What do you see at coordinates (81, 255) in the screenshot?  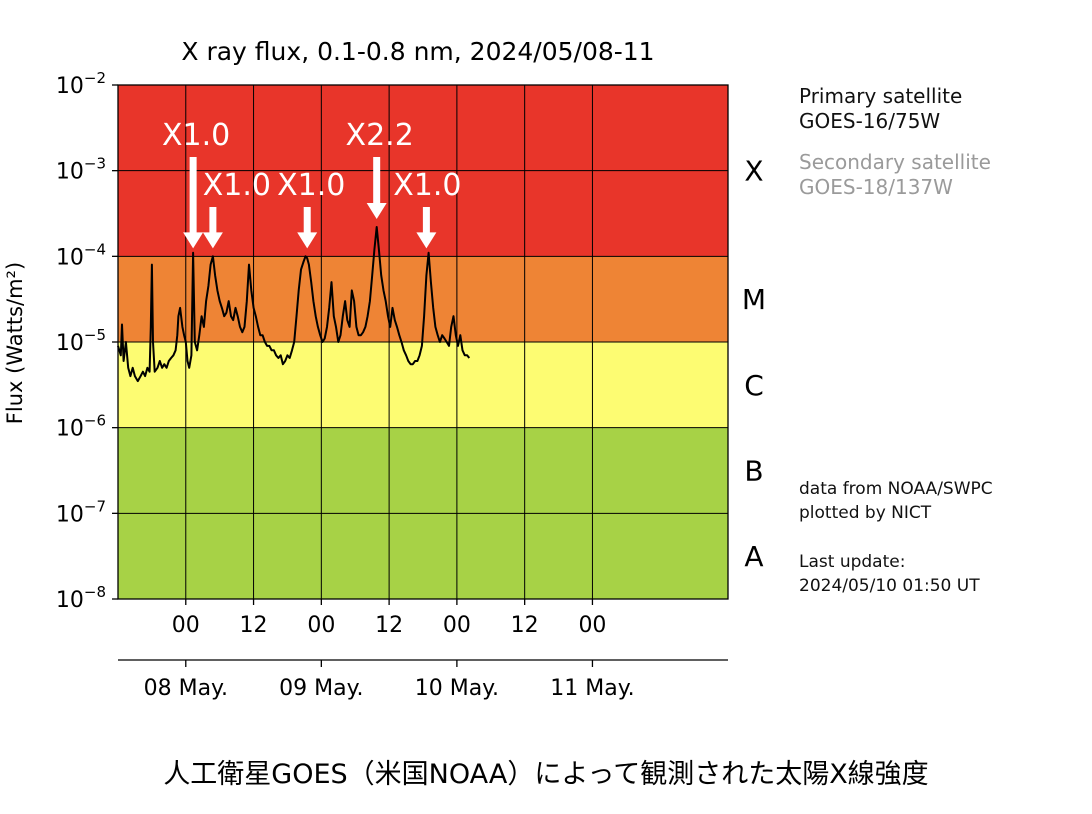 I see `y-tick-label: 10⁻⁴` at bounding box center [81, 255].